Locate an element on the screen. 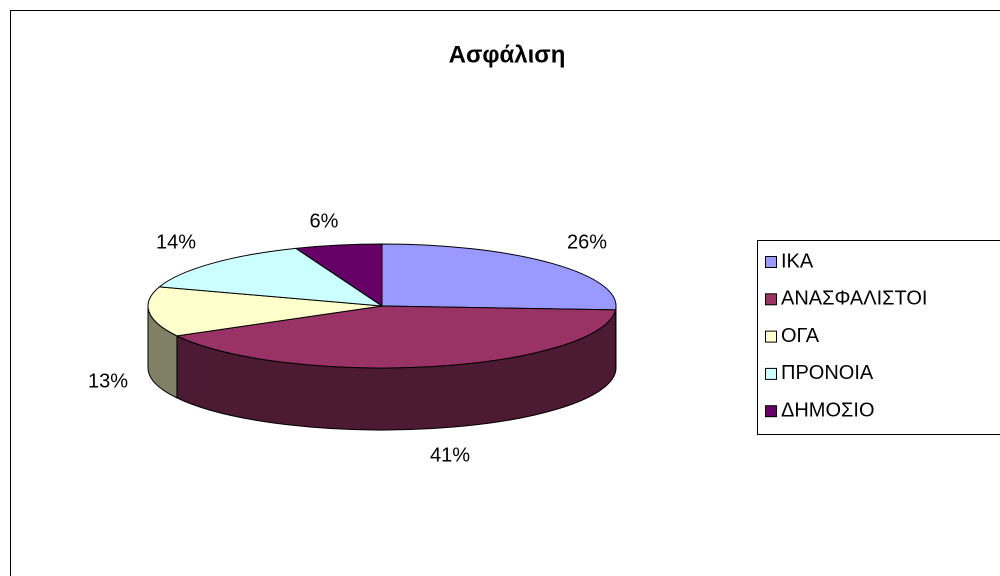  data-label: 14% is located at coordinates (176, 242).